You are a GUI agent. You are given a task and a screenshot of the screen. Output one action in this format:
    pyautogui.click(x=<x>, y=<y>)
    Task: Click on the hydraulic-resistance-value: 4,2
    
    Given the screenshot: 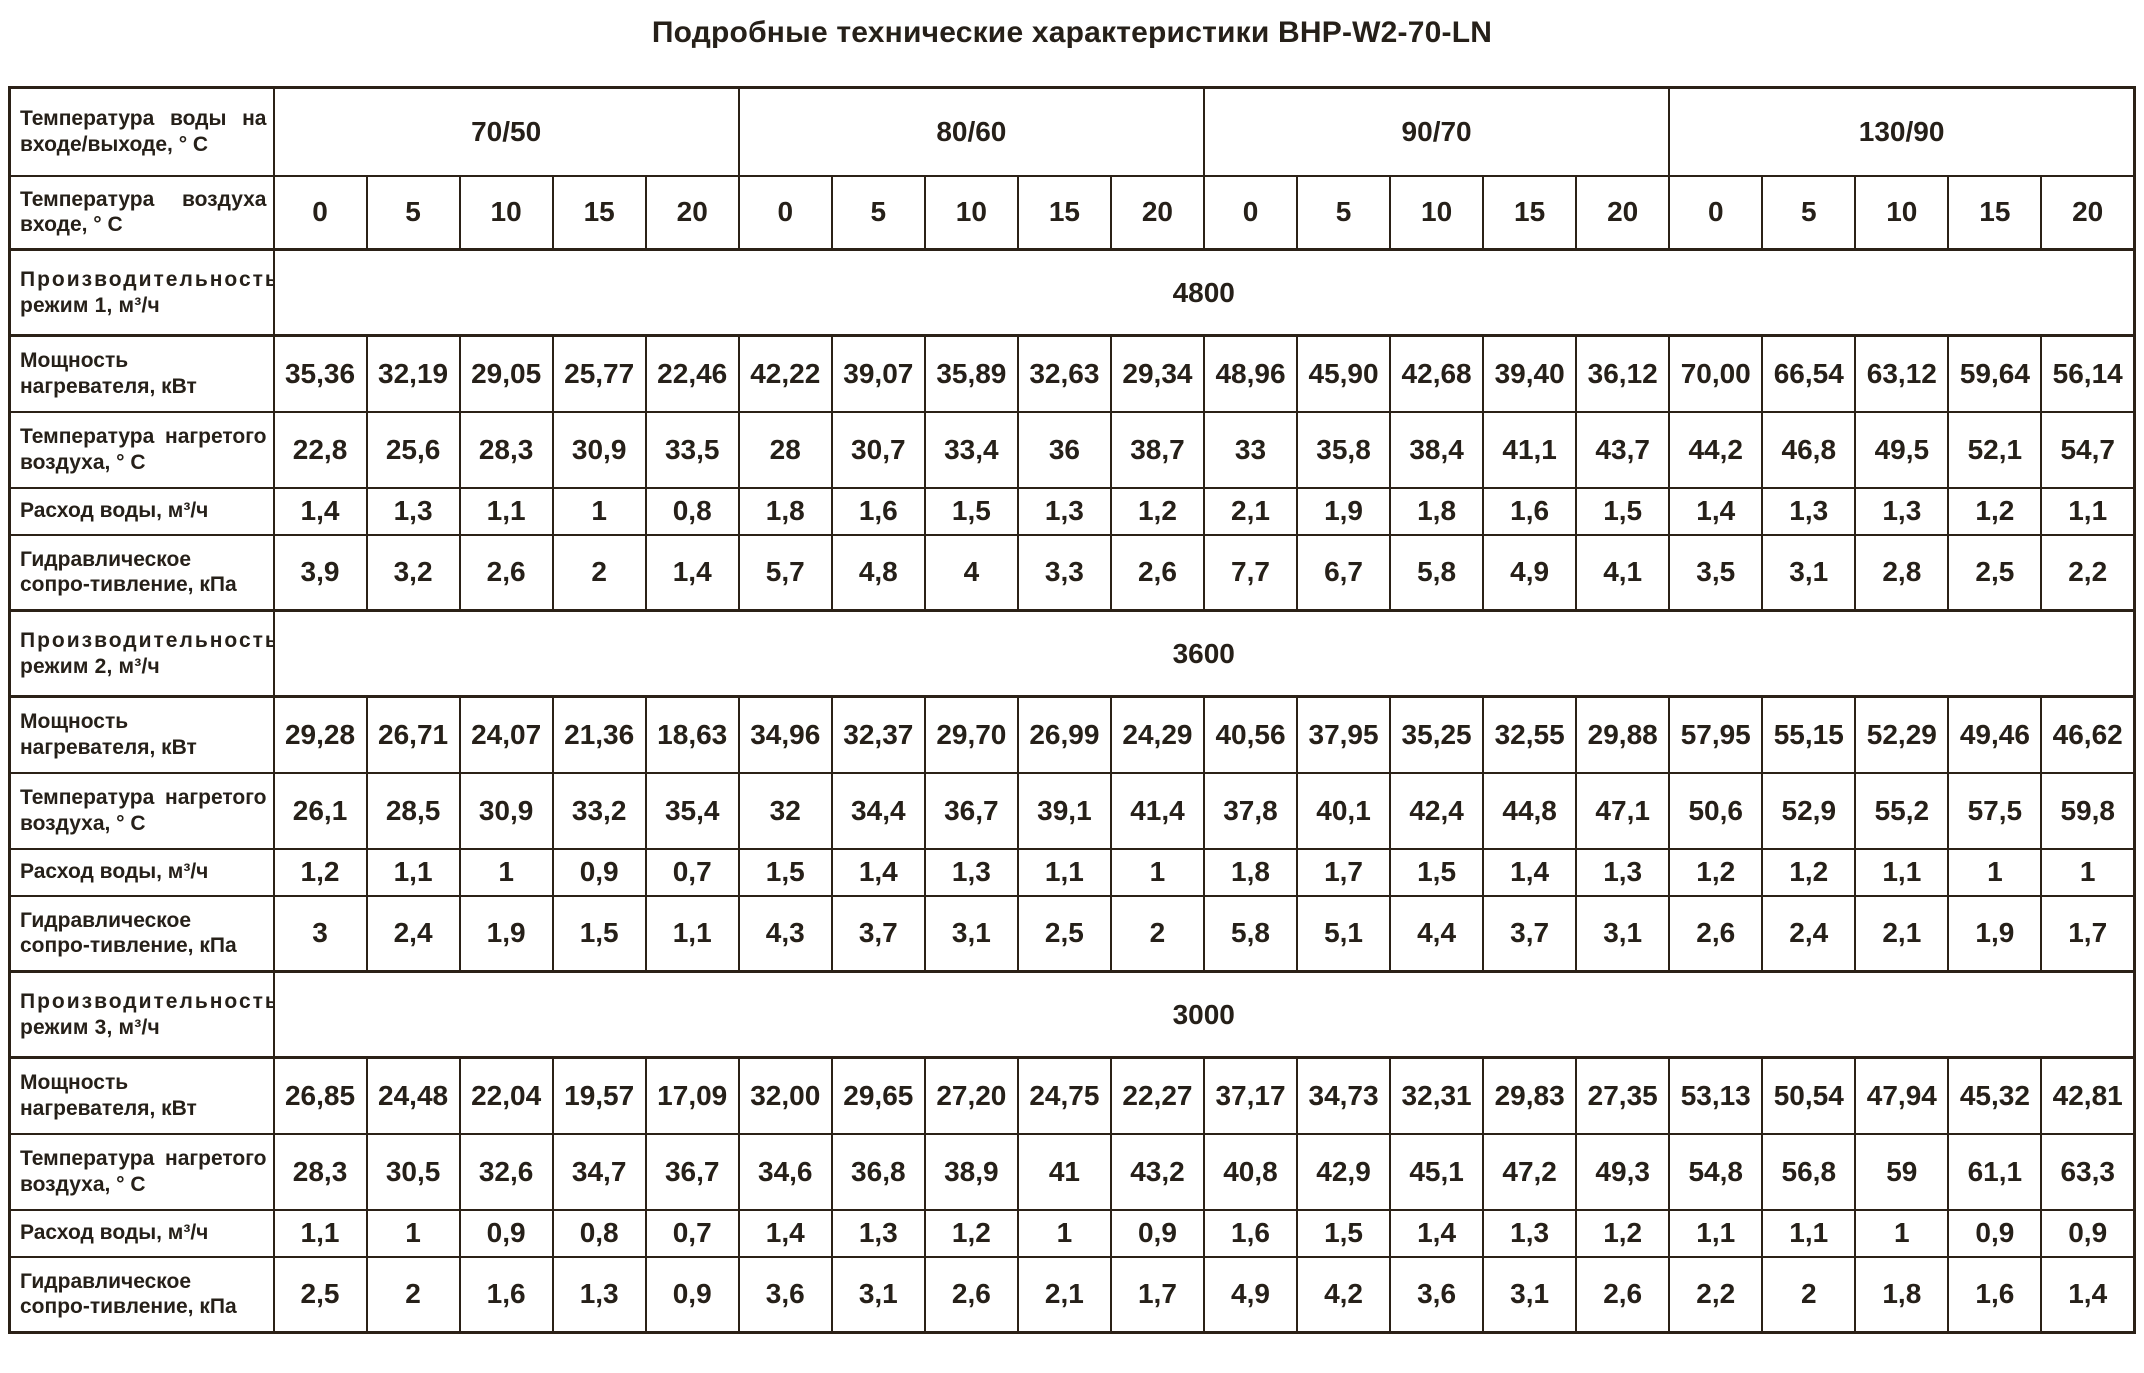 What is the action you would take?
    pyautogui.click(x=1344, y=1294)
    